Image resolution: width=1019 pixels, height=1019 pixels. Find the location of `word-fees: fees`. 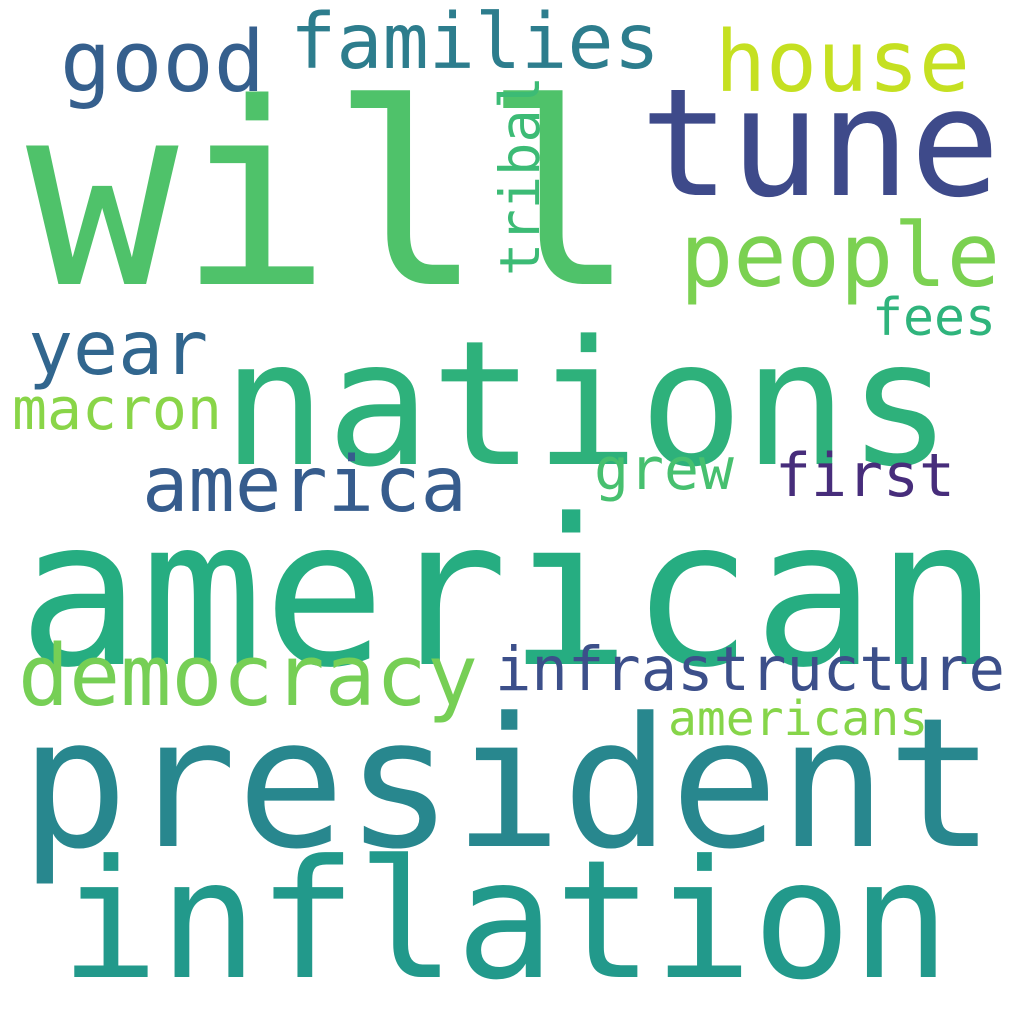

word-fees: fees is located at coordinates (934, 318).